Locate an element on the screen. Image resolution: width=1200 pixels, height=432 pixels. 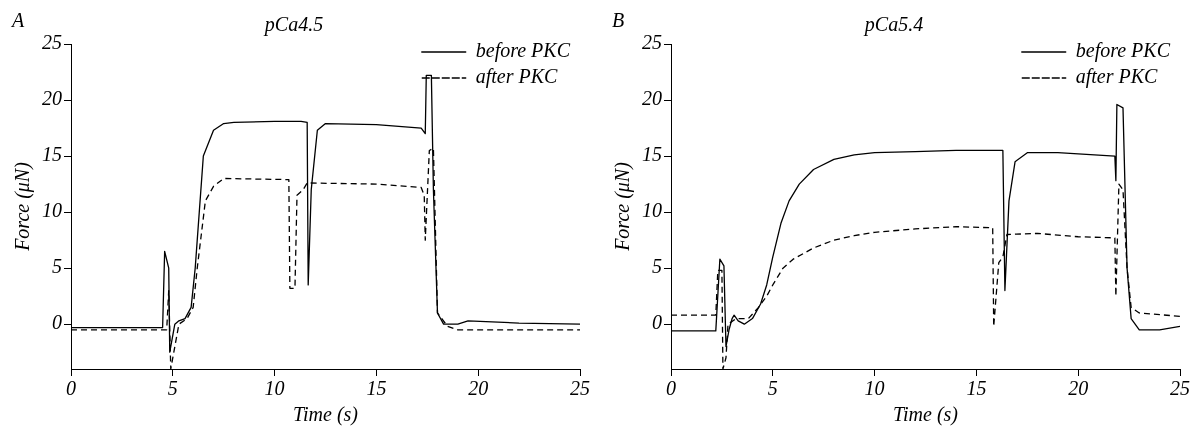
text: A is located at coordinates (17, 20).